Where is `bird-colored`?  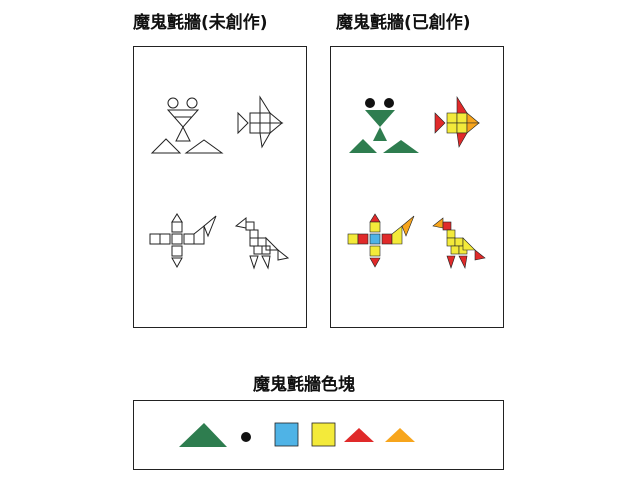 bird-colored is located at coordinates (459, 243).